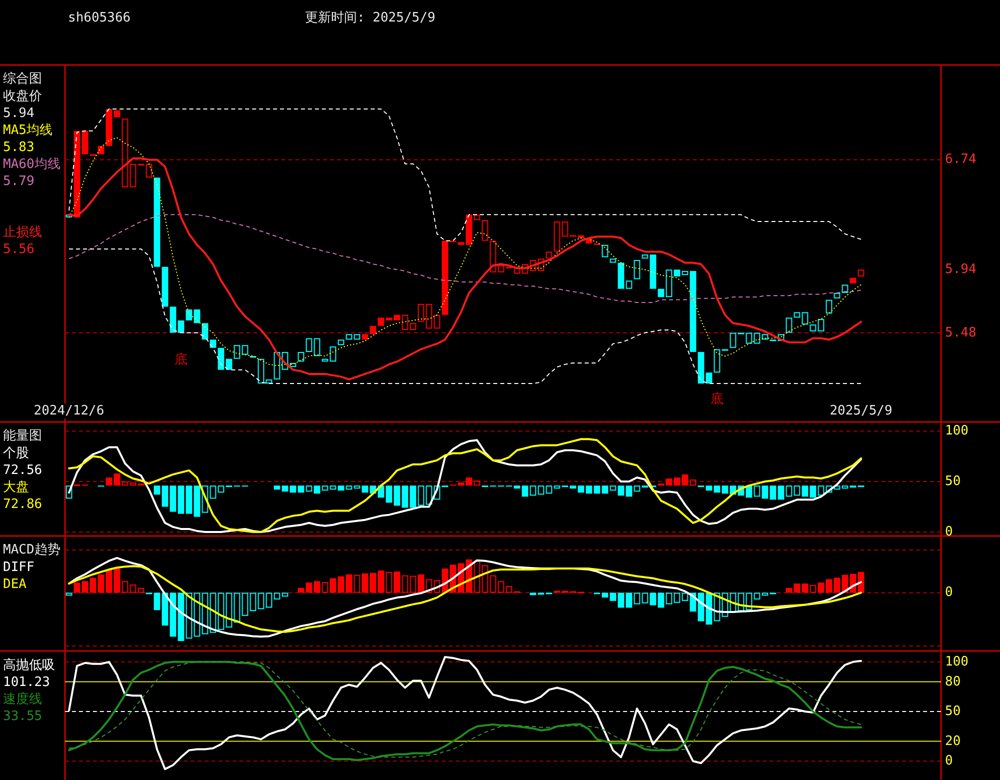 This screenshot has width=1000, height=780. What do you see at coordinates (22, 462) in the screenshot?
I see `text: 个股 72.56` at bounding box center [22, 462].